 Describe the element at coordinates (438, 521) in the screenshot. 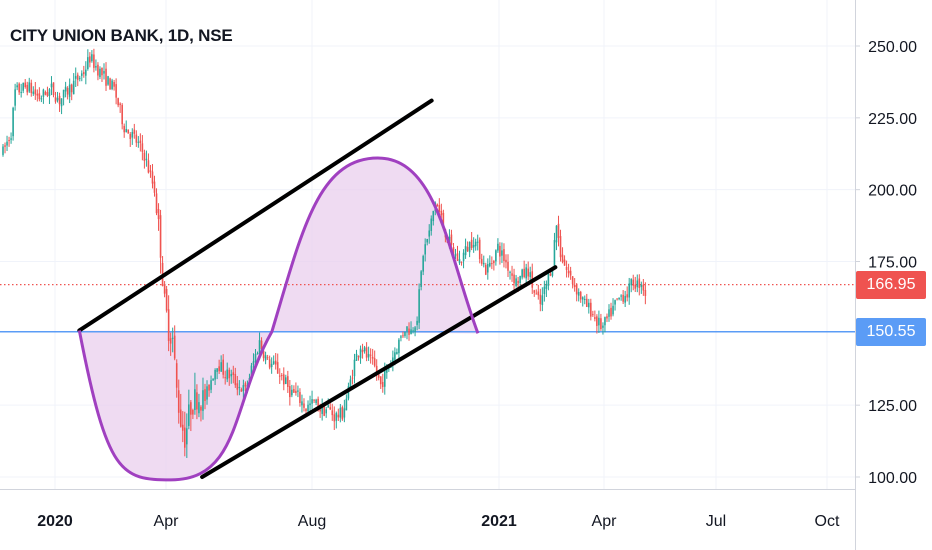

I see `time-axis: 2020 Apr Aug 2021 Apr Jul Oct` at that location.